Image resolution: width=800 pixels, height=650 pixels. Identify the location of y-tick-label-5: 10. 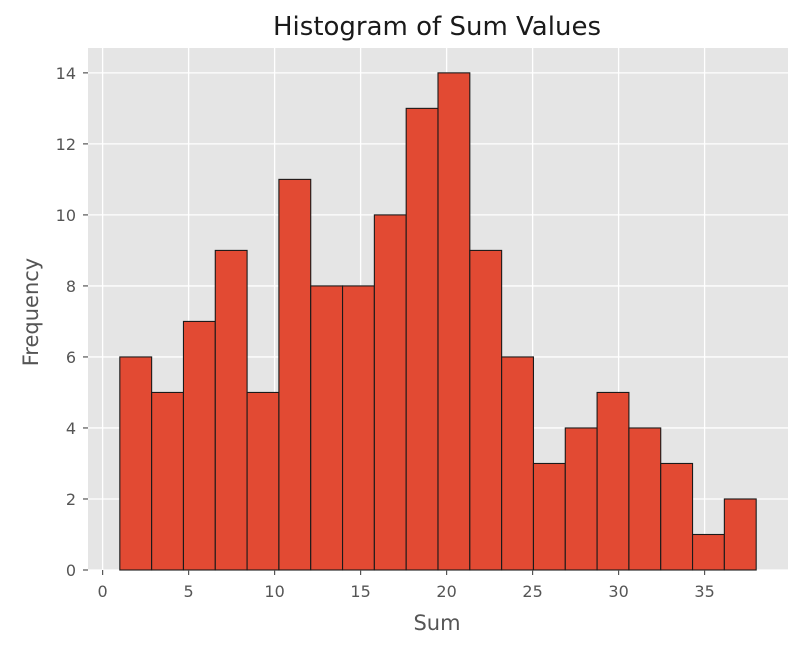
(66, 215).